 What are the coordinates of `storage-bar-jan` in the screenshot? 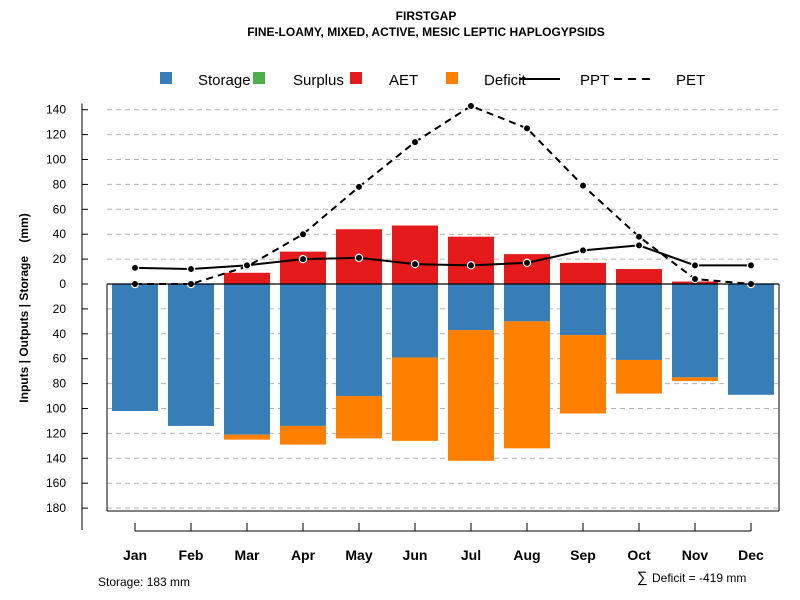 It's located at (135, 347).